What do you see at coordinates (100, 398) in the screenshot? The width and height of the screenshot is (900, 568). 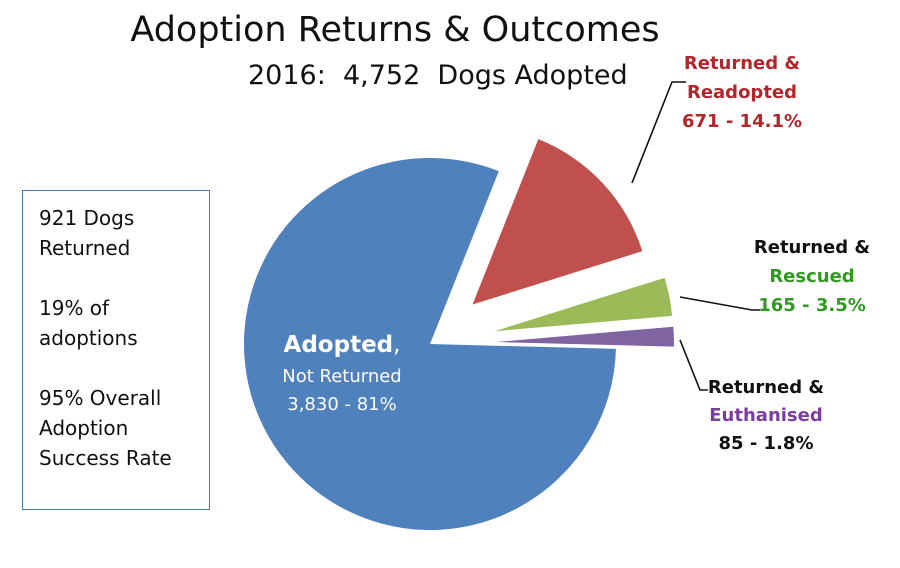 I see `success-line-1: 95% Overall` at bounding box center [100, 398].